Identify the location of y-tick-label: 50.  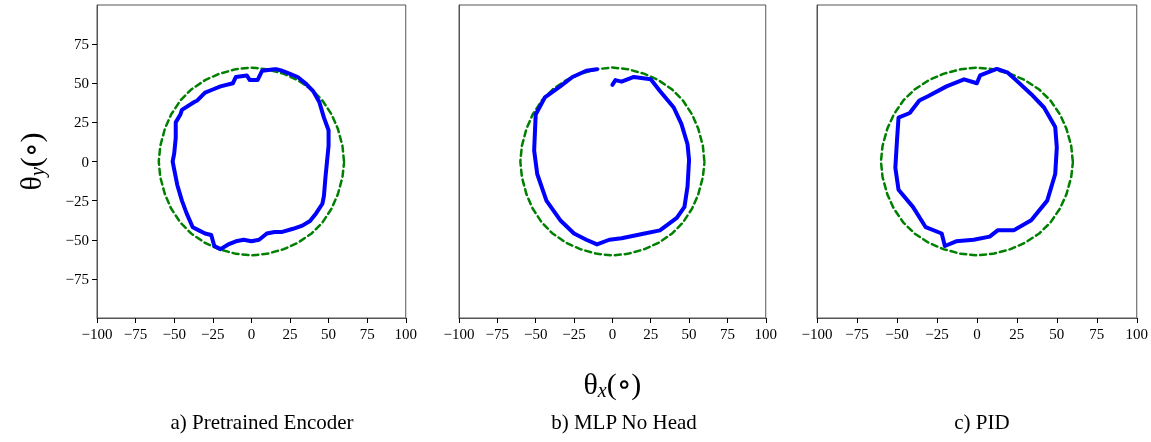
(81, 83).